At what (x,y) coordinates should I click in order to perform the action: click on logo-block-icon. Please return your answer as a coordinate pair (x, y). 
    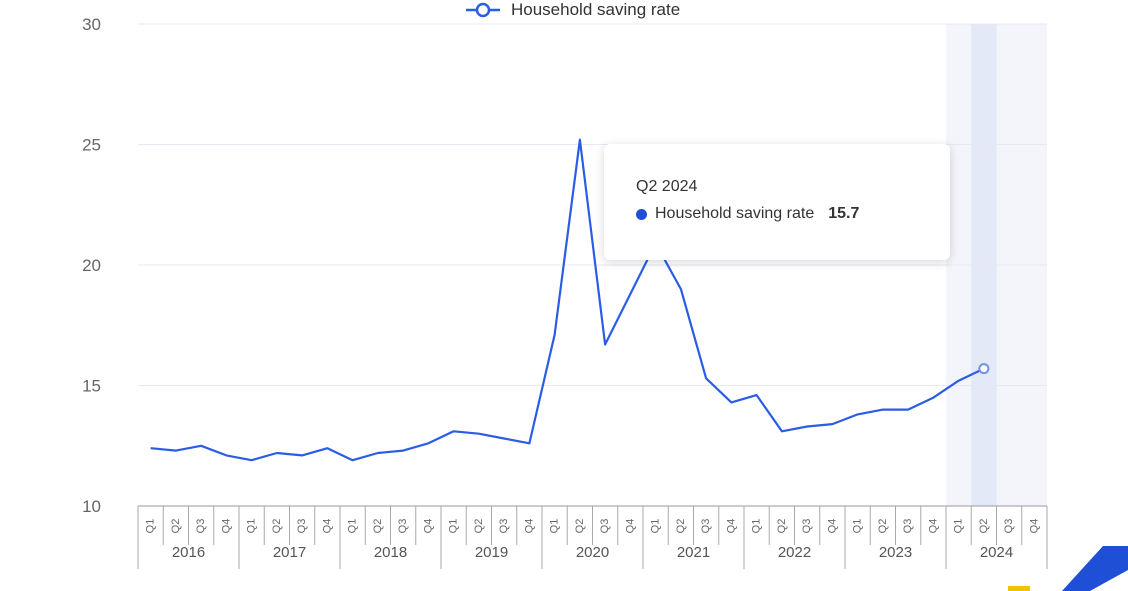
    Looking at the image, I should click on (1019, 588).